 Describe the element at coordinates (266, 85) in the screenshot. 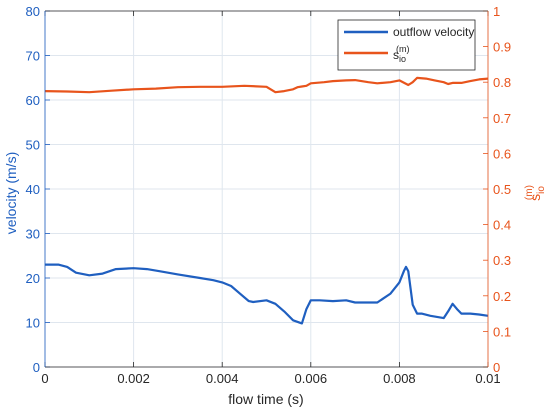

I see `series-line-s-io-m` at that location.